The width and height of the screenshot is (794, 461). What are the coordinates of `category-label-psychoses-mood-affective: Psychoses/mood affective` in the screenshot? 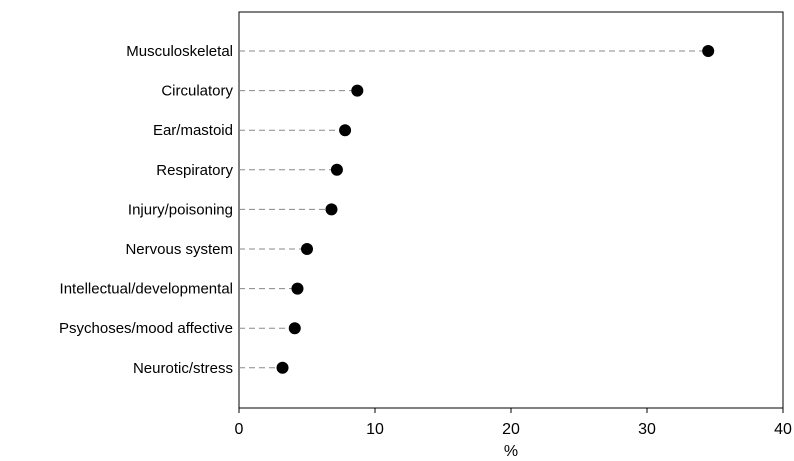 It's located at (146, 328).